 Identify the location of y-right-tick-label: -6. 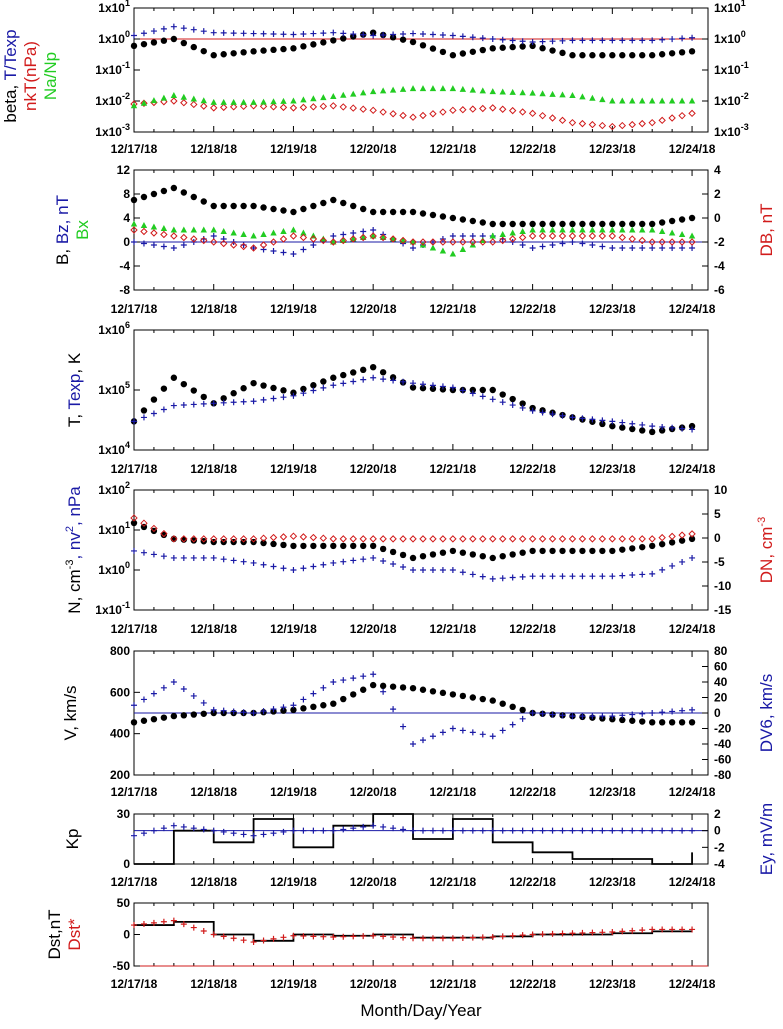
(719, 290).